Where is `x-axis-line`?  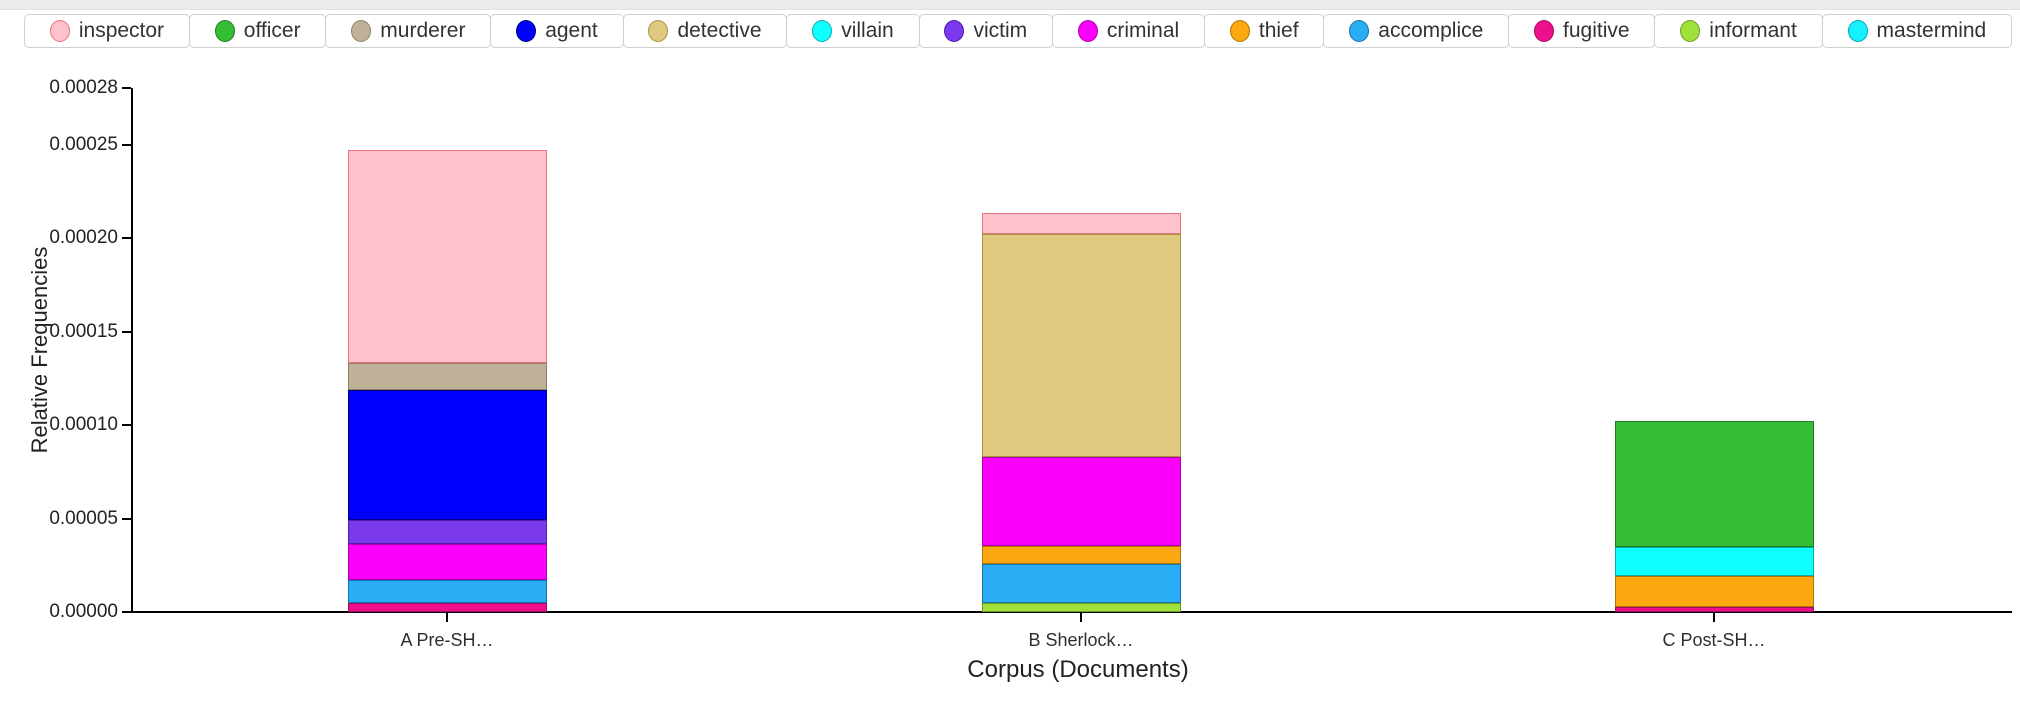 x-axis-line is located at coordinates (1071, 612).